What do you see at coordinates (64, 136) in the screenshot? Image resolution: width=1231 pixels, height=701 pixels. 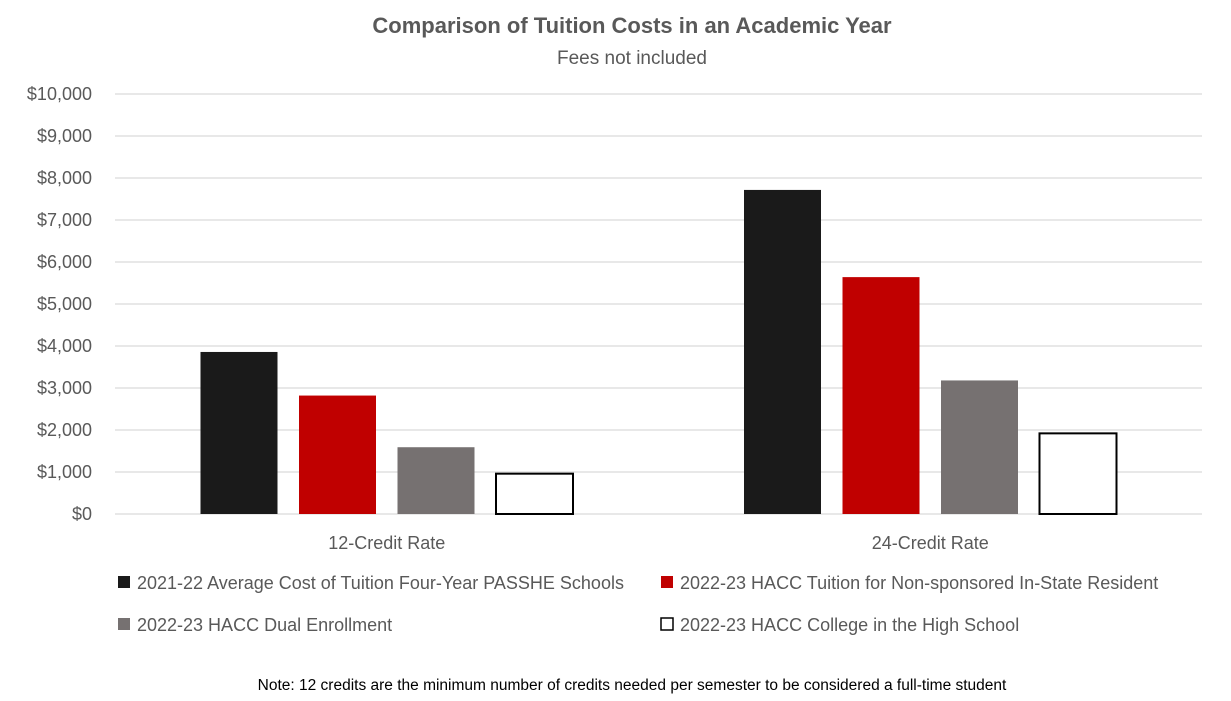 I see `y-tick-label: $9,000` at bounding box center [64, 136].